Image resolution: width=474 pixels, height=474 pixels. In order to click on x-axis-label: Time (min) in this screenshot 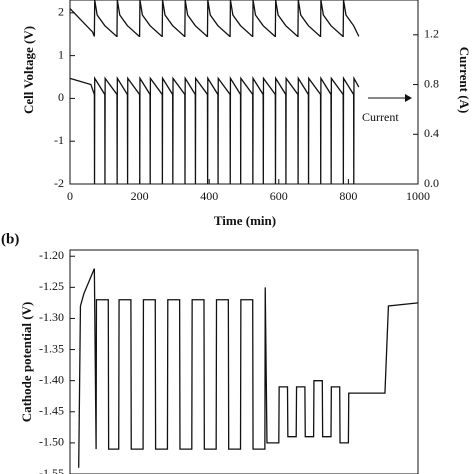, I will do `click(245, 220)`.